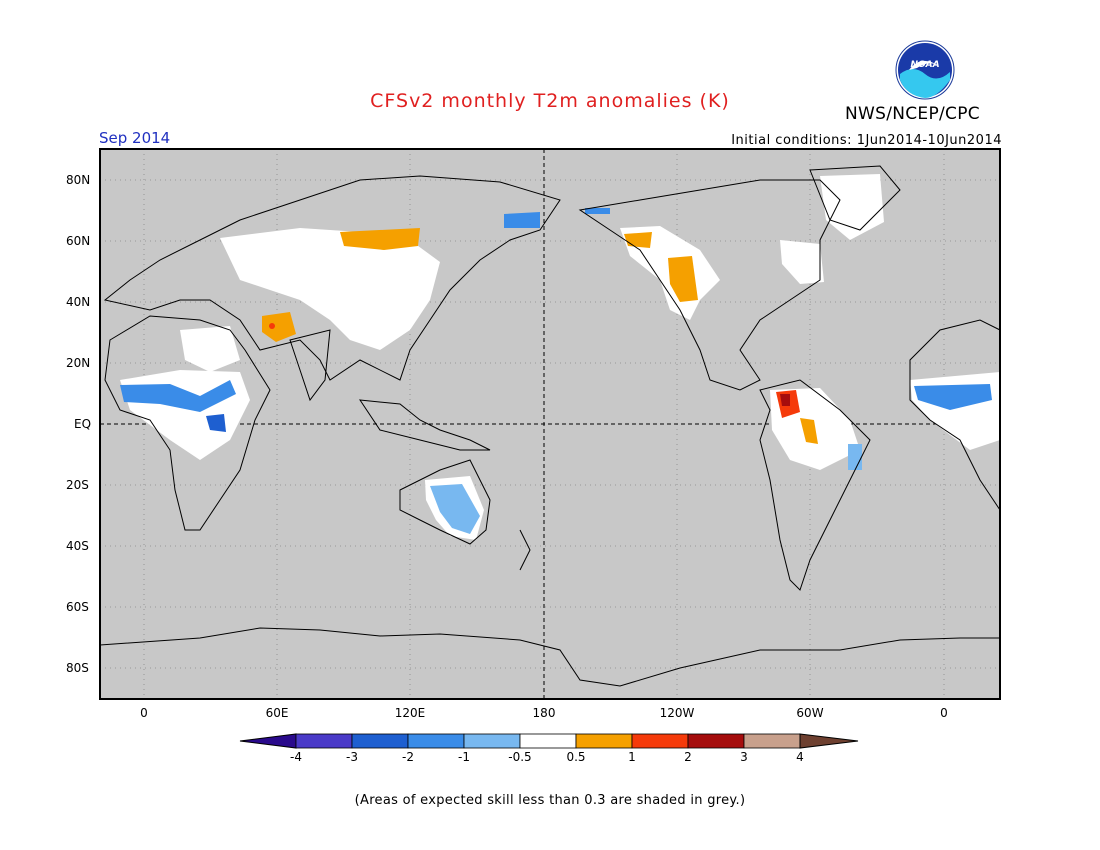 The height and width of the screenshot is (850, 1100). Describe the element at coordinates (78, 180) in the screenshot. I see `lat-label: 80N` at that location.